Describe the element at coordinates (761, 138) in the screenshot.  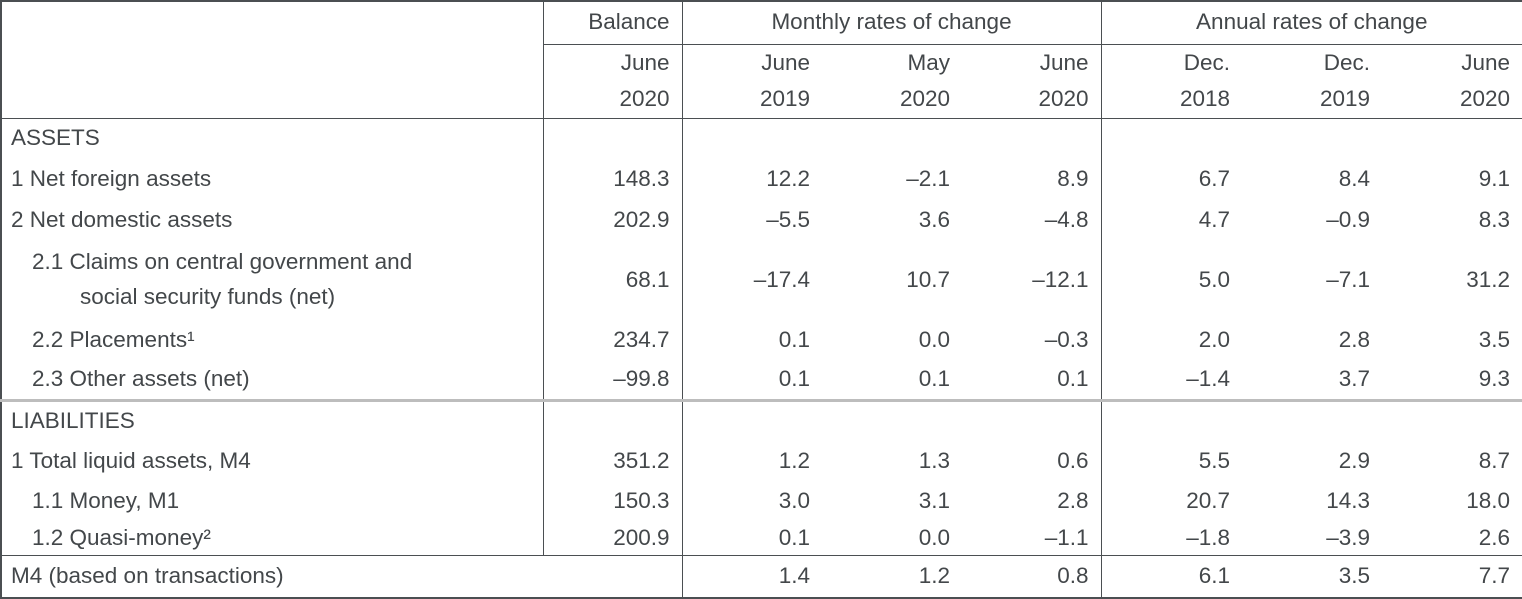
I see `section-row-assets: ASSETS` at that location.